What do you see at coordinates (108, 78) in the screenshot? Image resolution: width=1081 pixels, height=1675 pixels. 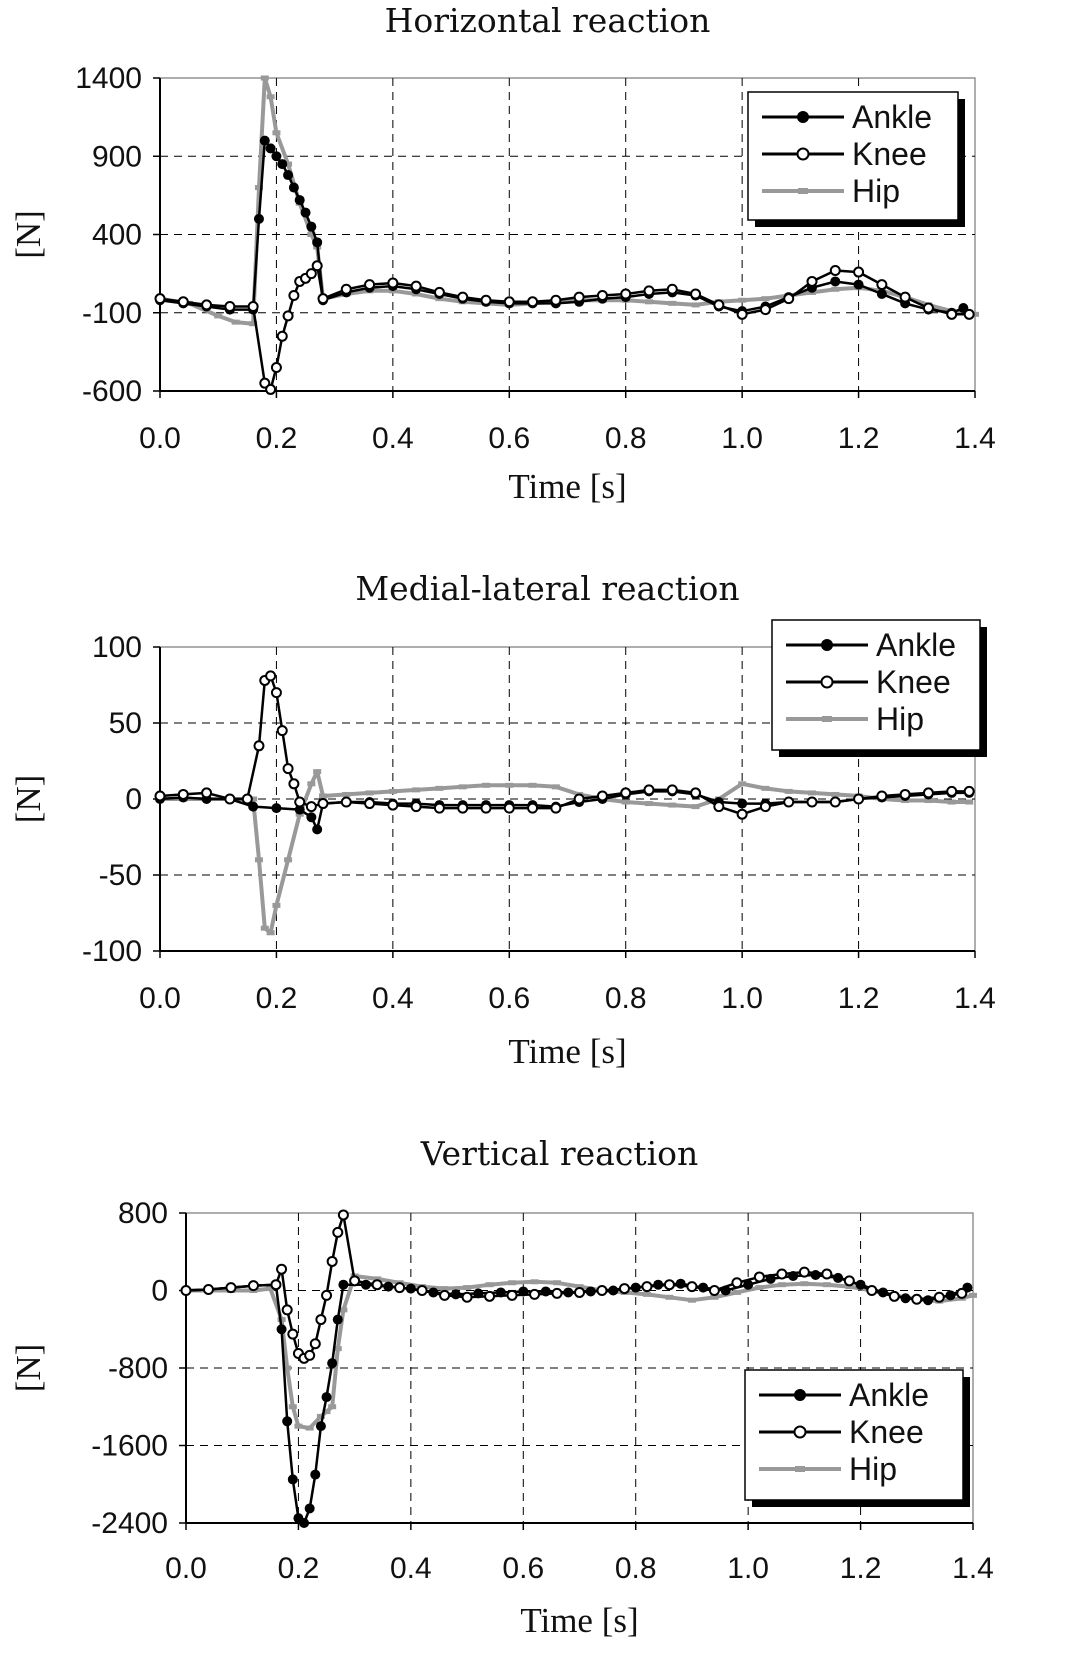 I see `y-tick-label: 1400` at bounding box center [108, 78].